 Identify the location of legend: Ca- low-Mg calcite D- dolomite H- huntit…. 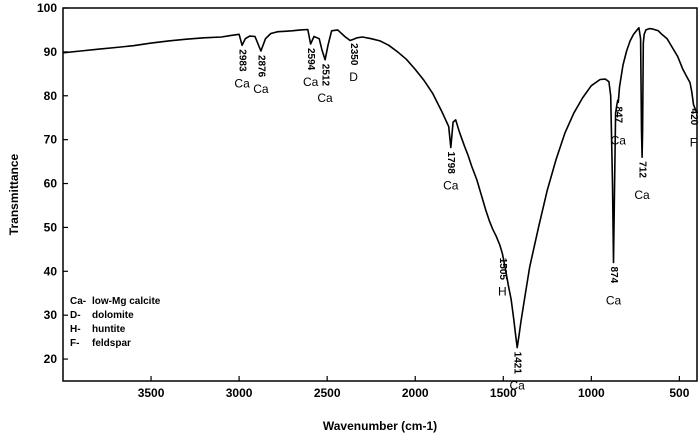
(115, 322).